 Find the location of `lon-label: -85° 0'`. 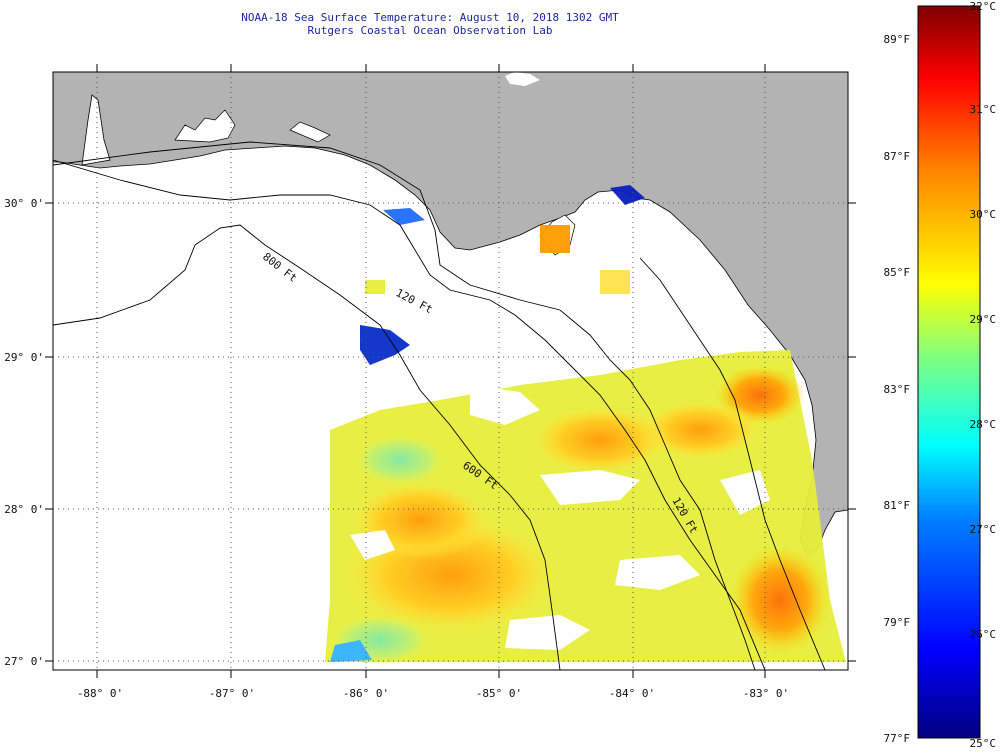

lon-label: -85° 0' is located at coordinates (499, 693).